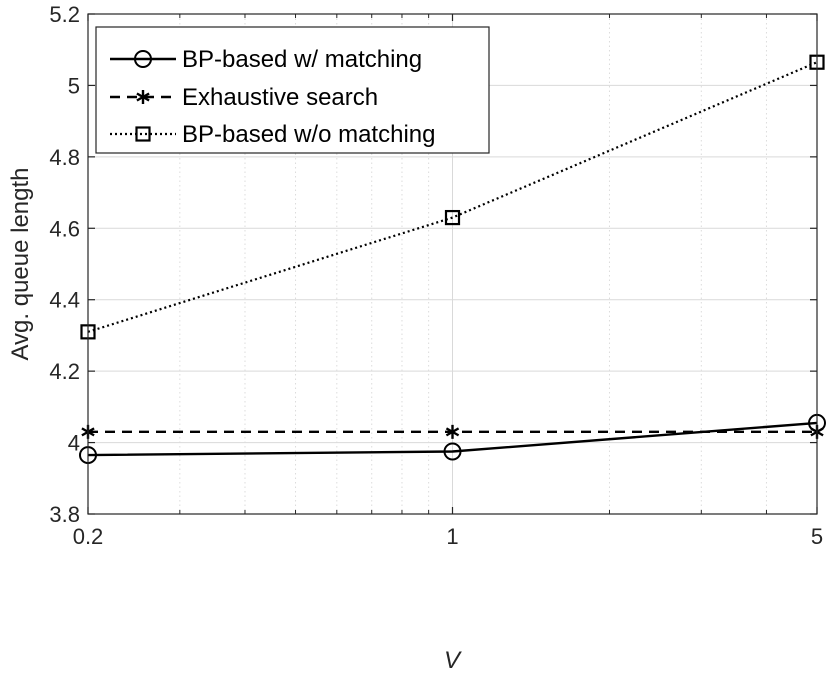 Image resolution: width=831 pixels, height=678 pixels. I want to click on y-axis-label: Avg. queue length, so click(20, 263).